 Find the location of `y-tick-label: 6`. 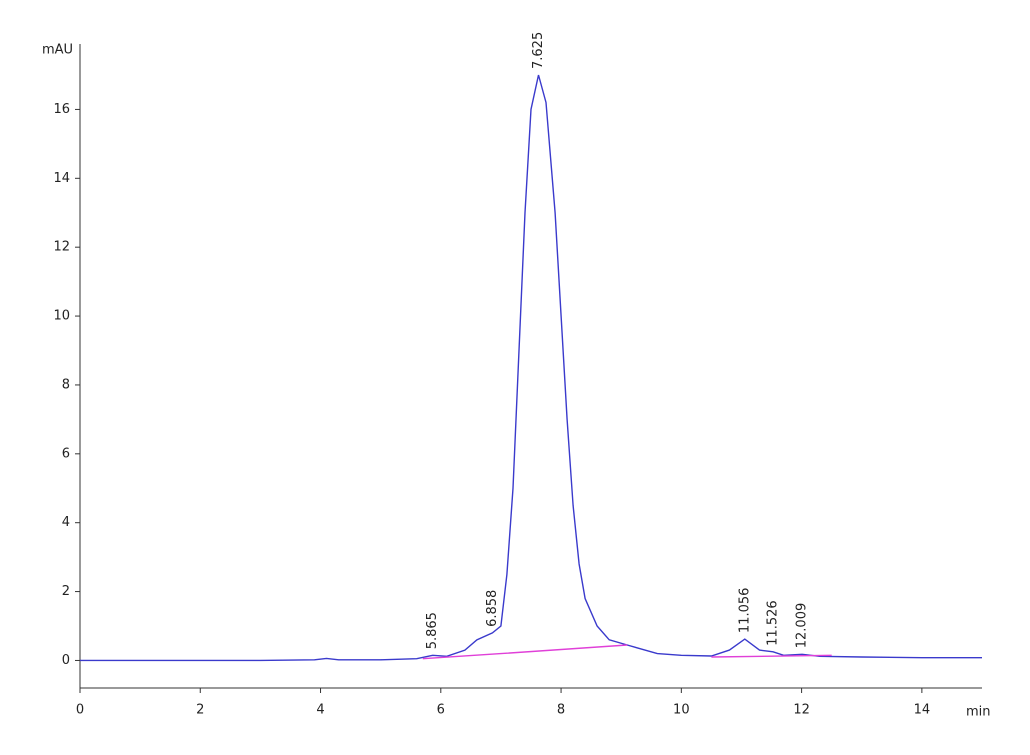

y-tick-label: 6 is located at coordinates (66, 453).